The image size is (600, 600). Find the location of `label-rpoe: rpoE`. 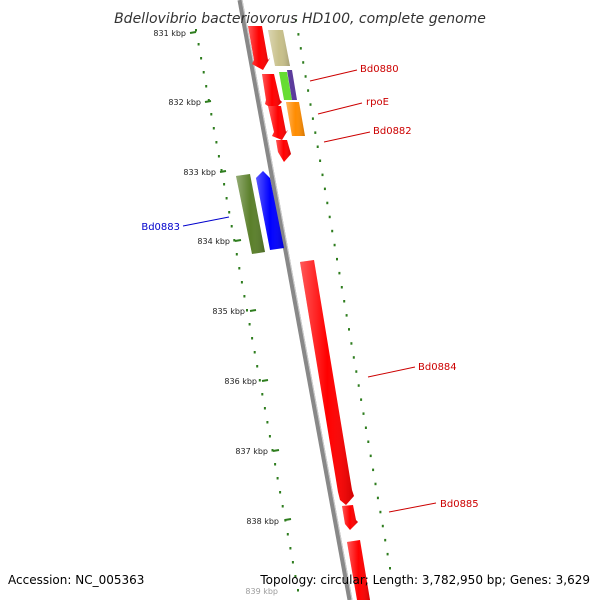

label-rpoe: rpoE is located at coordinates (377, 102).